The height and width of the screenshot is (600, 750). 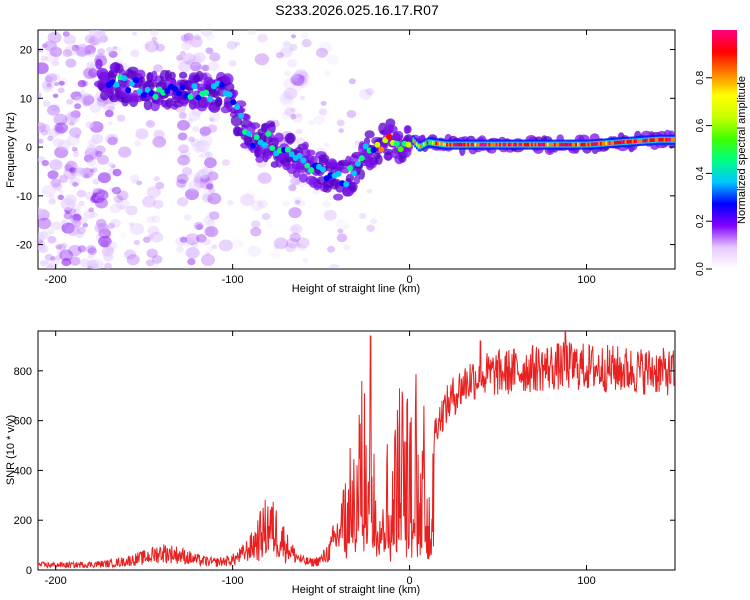 What do you see at coordinates (357, 10) in the screenshot?
I see `figure-title: S233.2026.025.16.17.R07` at bounding box center [357, 10].